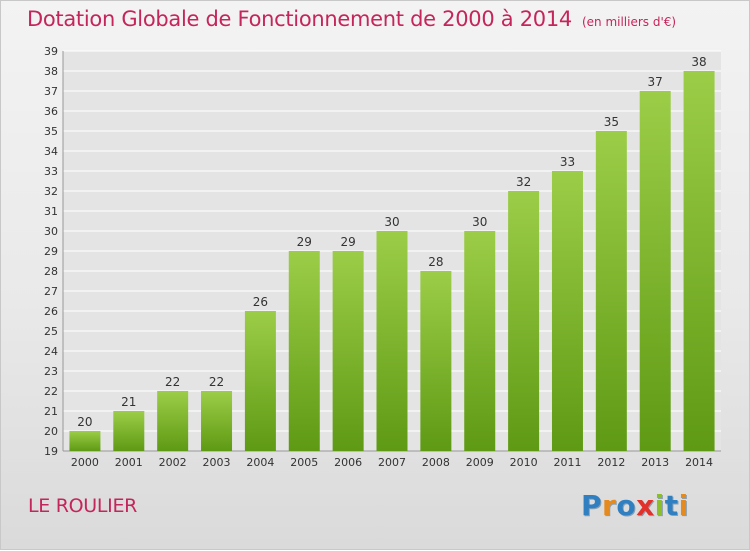 Image resolution: width=750 pixels, height=551 pixels. I want to click on x-tick-label: 2011, so click(567, 462).